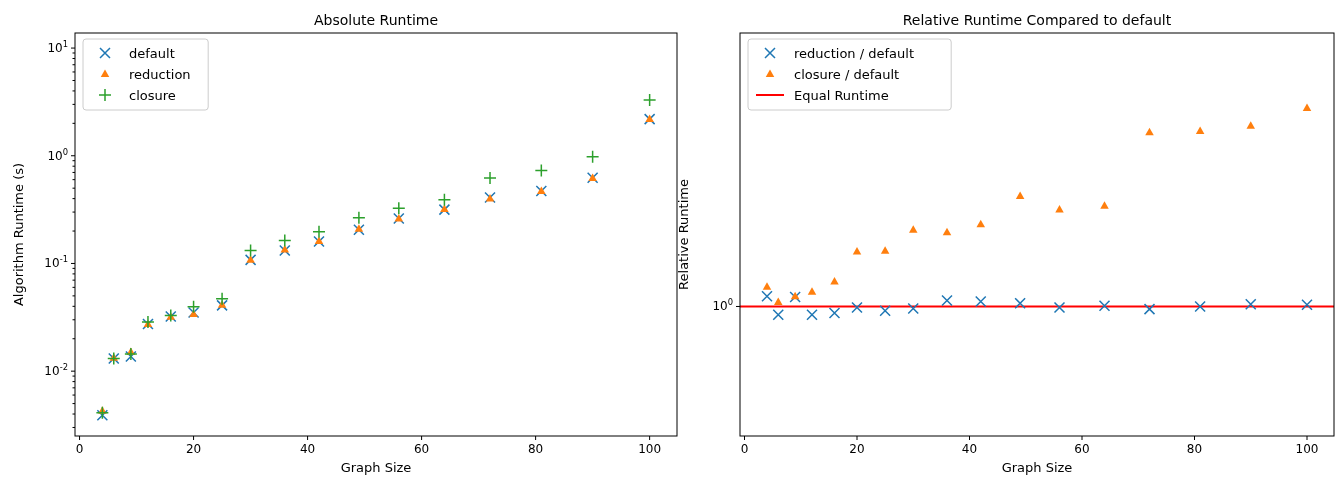 Image resolution: width=1340 pixels, height=485 pixels. I want to click on legend-label: Equal Runtime, so click(841, 95).